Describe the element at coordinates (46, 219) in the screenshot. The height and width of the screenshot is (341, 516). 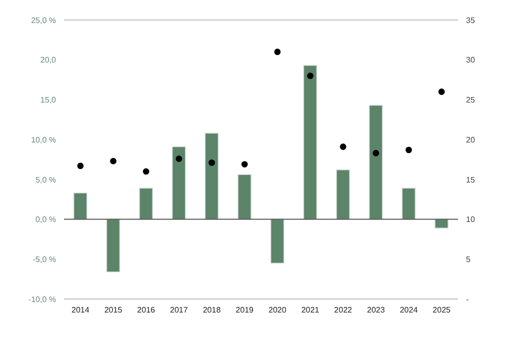
I see `y-tick-label: 0,0 %` at that location.